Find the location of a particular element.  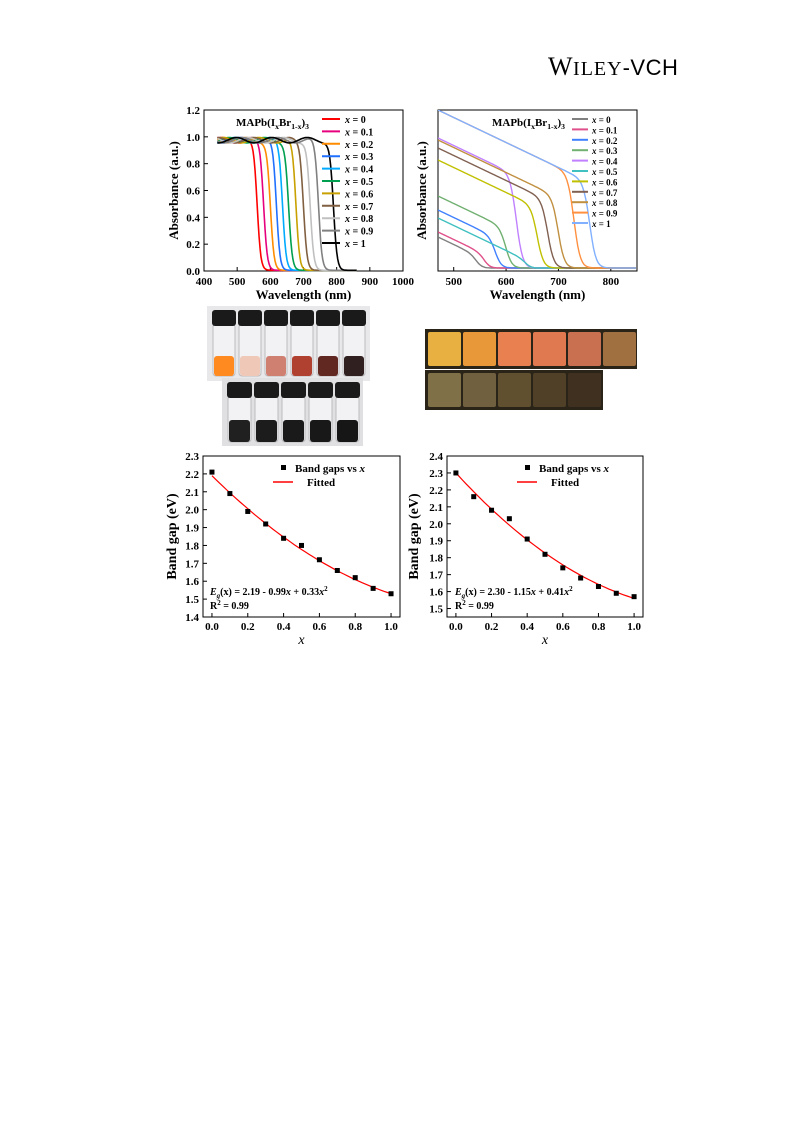

vials-photo-bottom is located at coordinates (292, 412).